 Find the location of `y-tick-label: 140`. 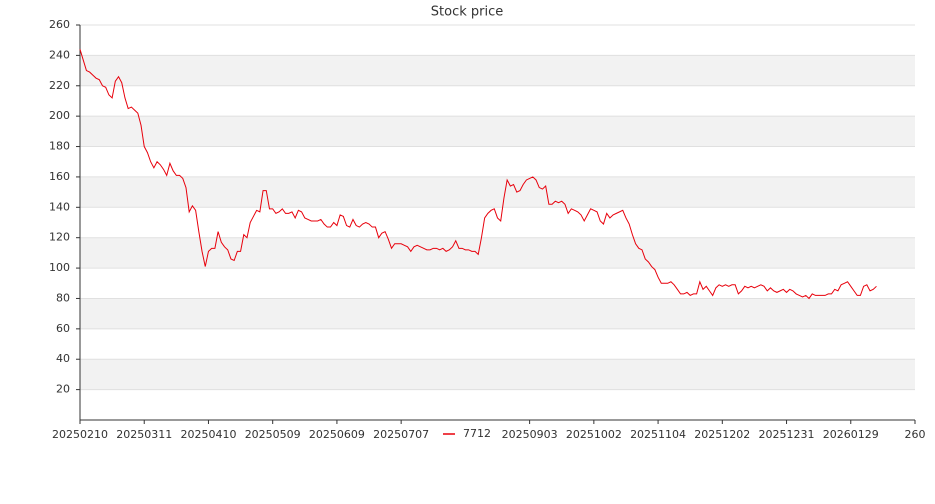

y-tick-label: 140 is located at coordinates (59, 206).